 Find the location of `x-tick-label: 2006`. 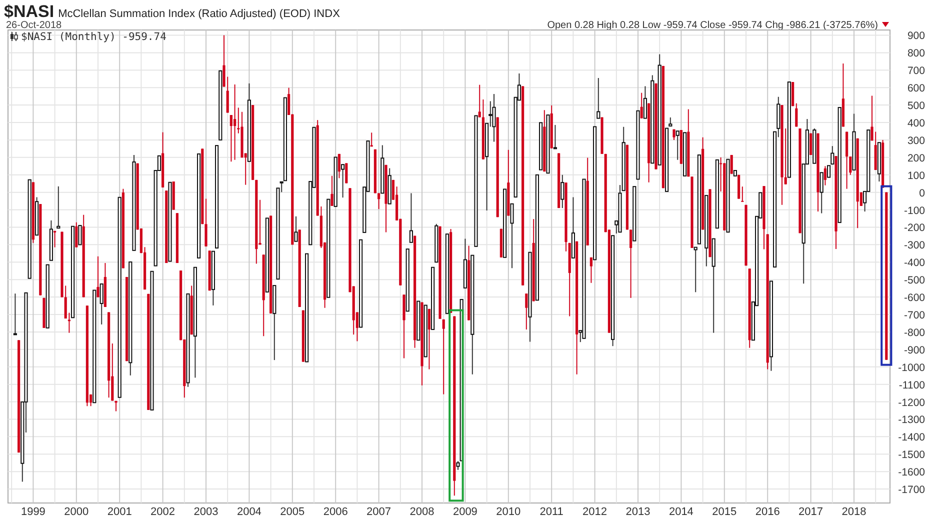

x-tick-label: 2006 is located at coordinates (335, 512).